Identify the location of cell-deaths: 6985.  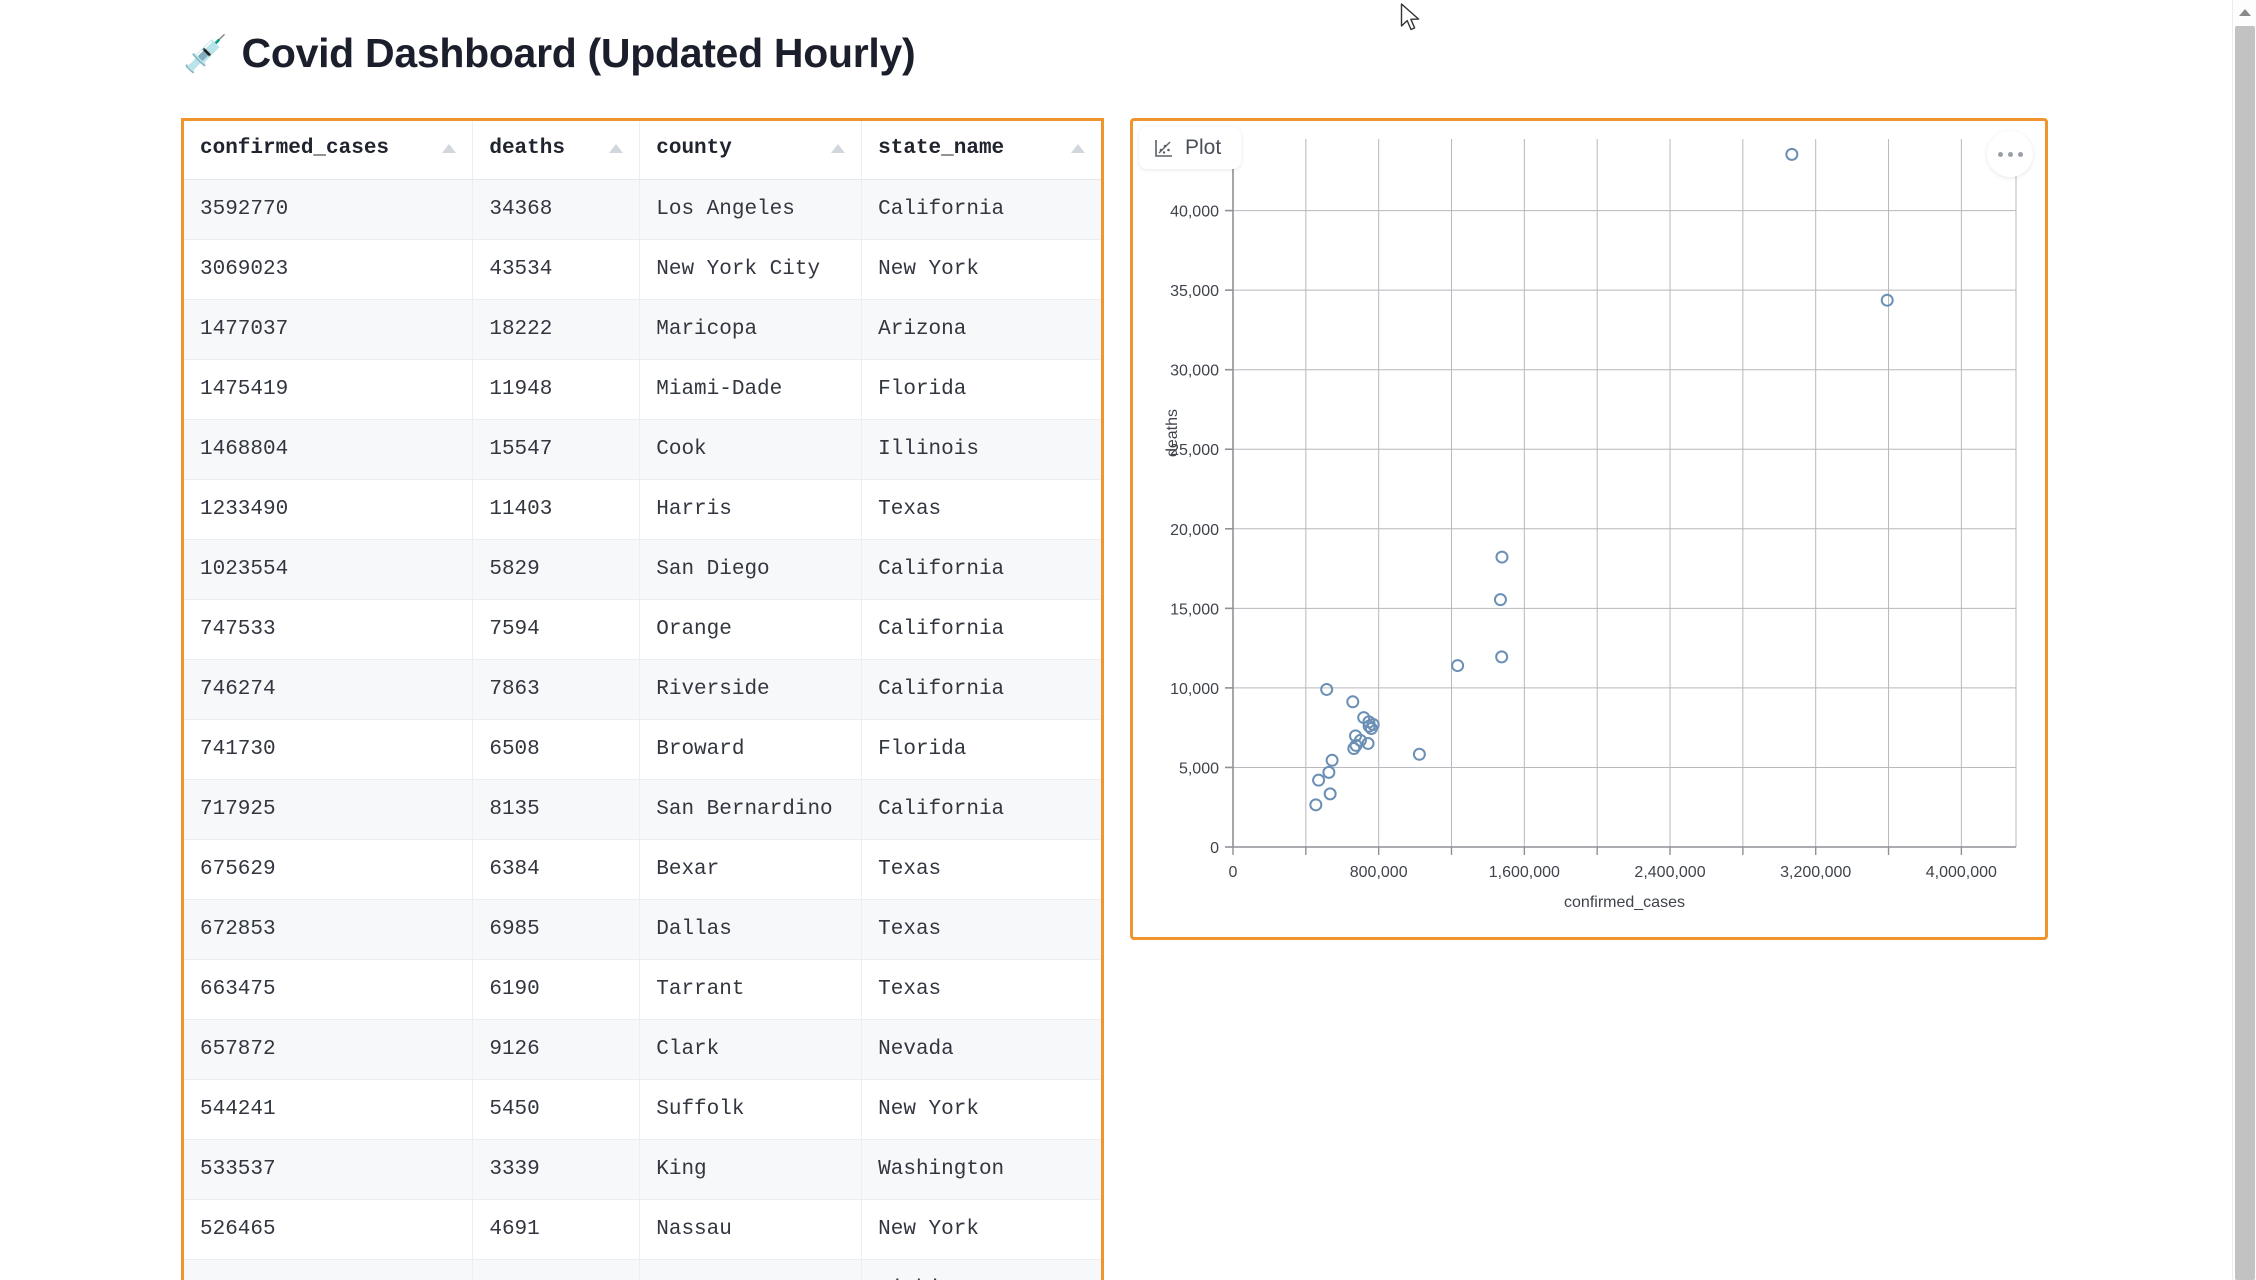
(556, 929).